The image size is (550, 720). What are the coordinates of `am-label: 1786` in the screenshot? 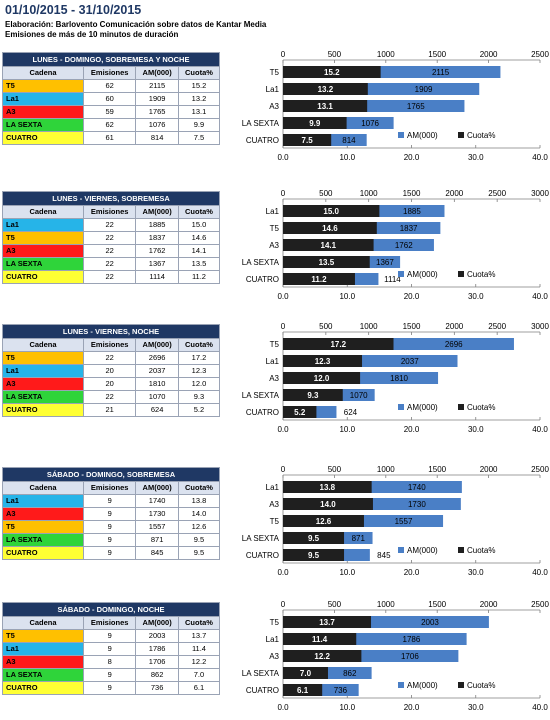 It's located at (412, 639).